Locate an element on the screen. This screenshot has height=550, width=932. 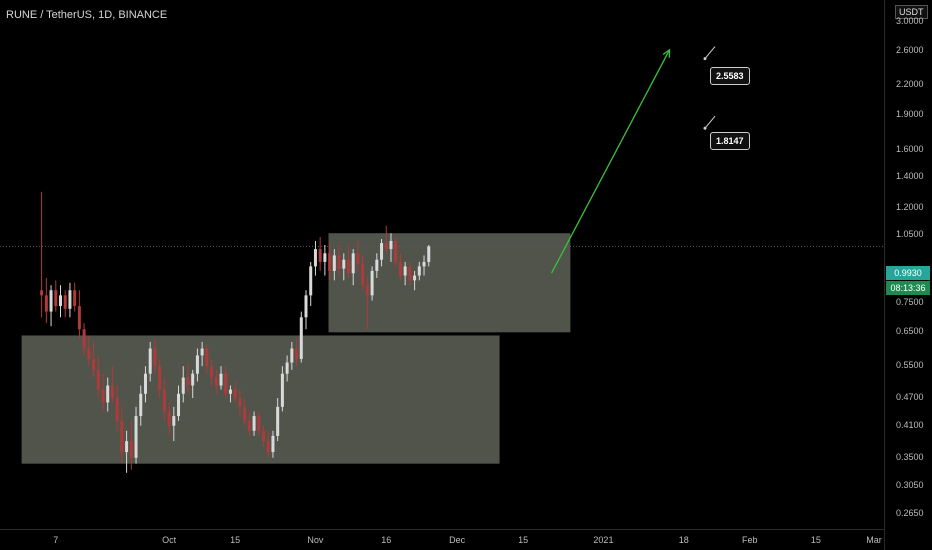
price-tick-label: 2.2000 is located at coordinates (910, 84).